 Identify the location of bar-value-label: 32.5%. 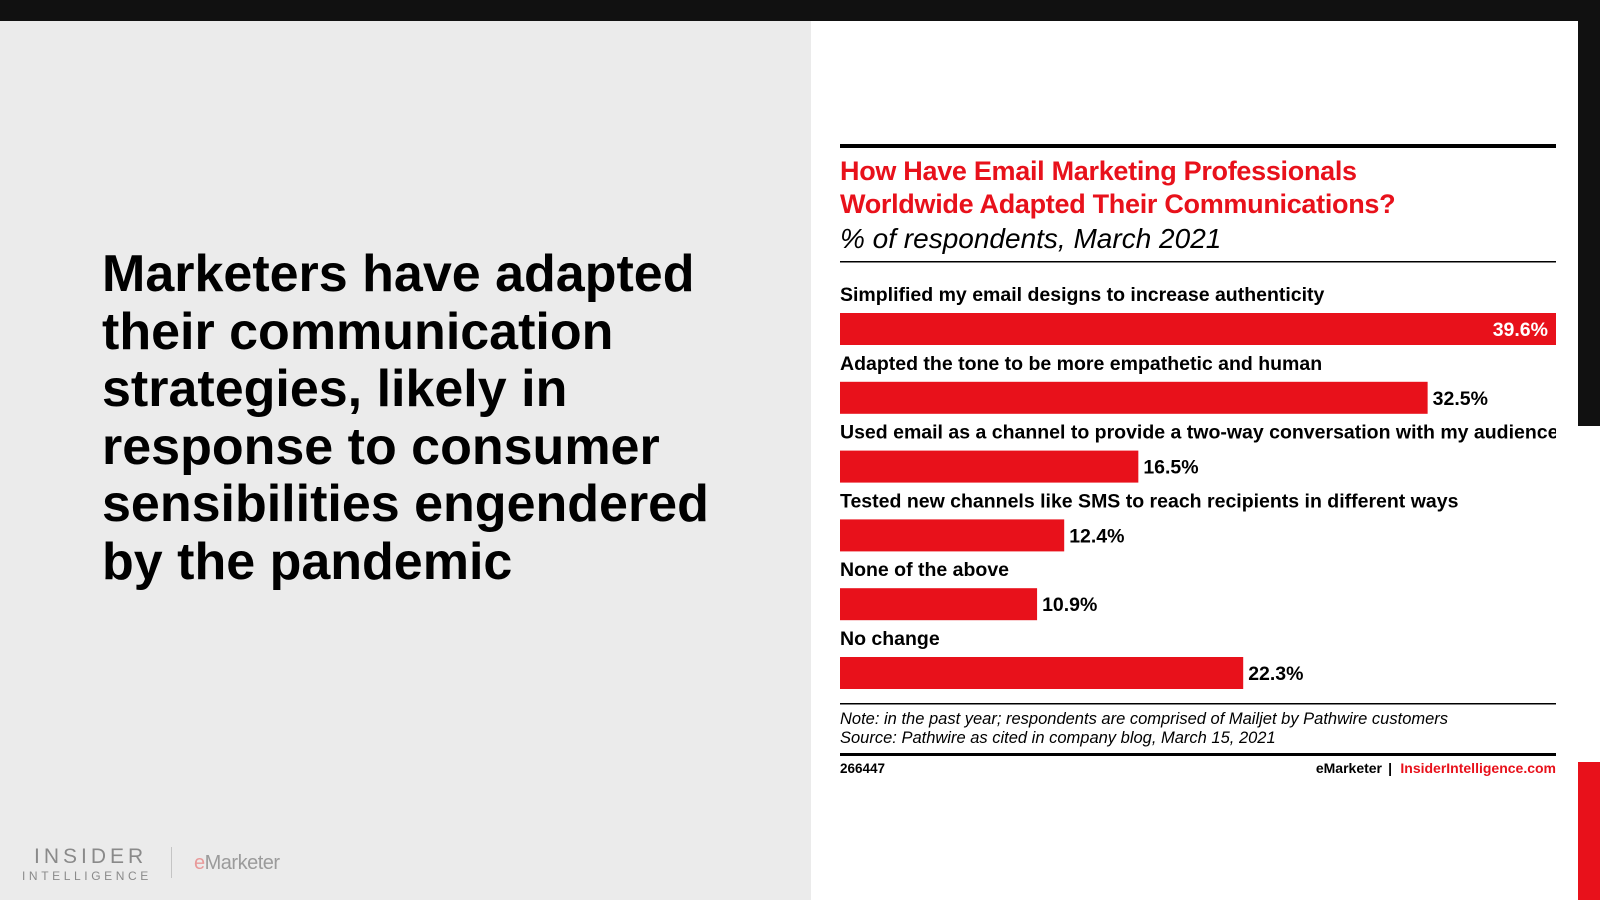
(1460, 399).